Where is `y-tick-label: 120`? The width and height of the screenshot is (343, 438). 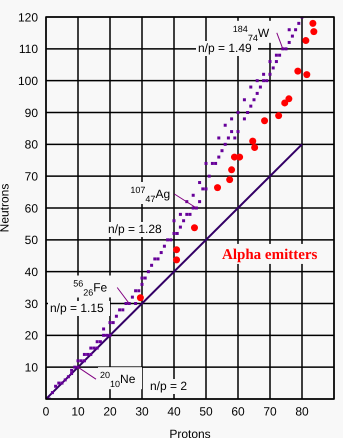 y-tick-label: 120 is located at coordinates (28, 17).